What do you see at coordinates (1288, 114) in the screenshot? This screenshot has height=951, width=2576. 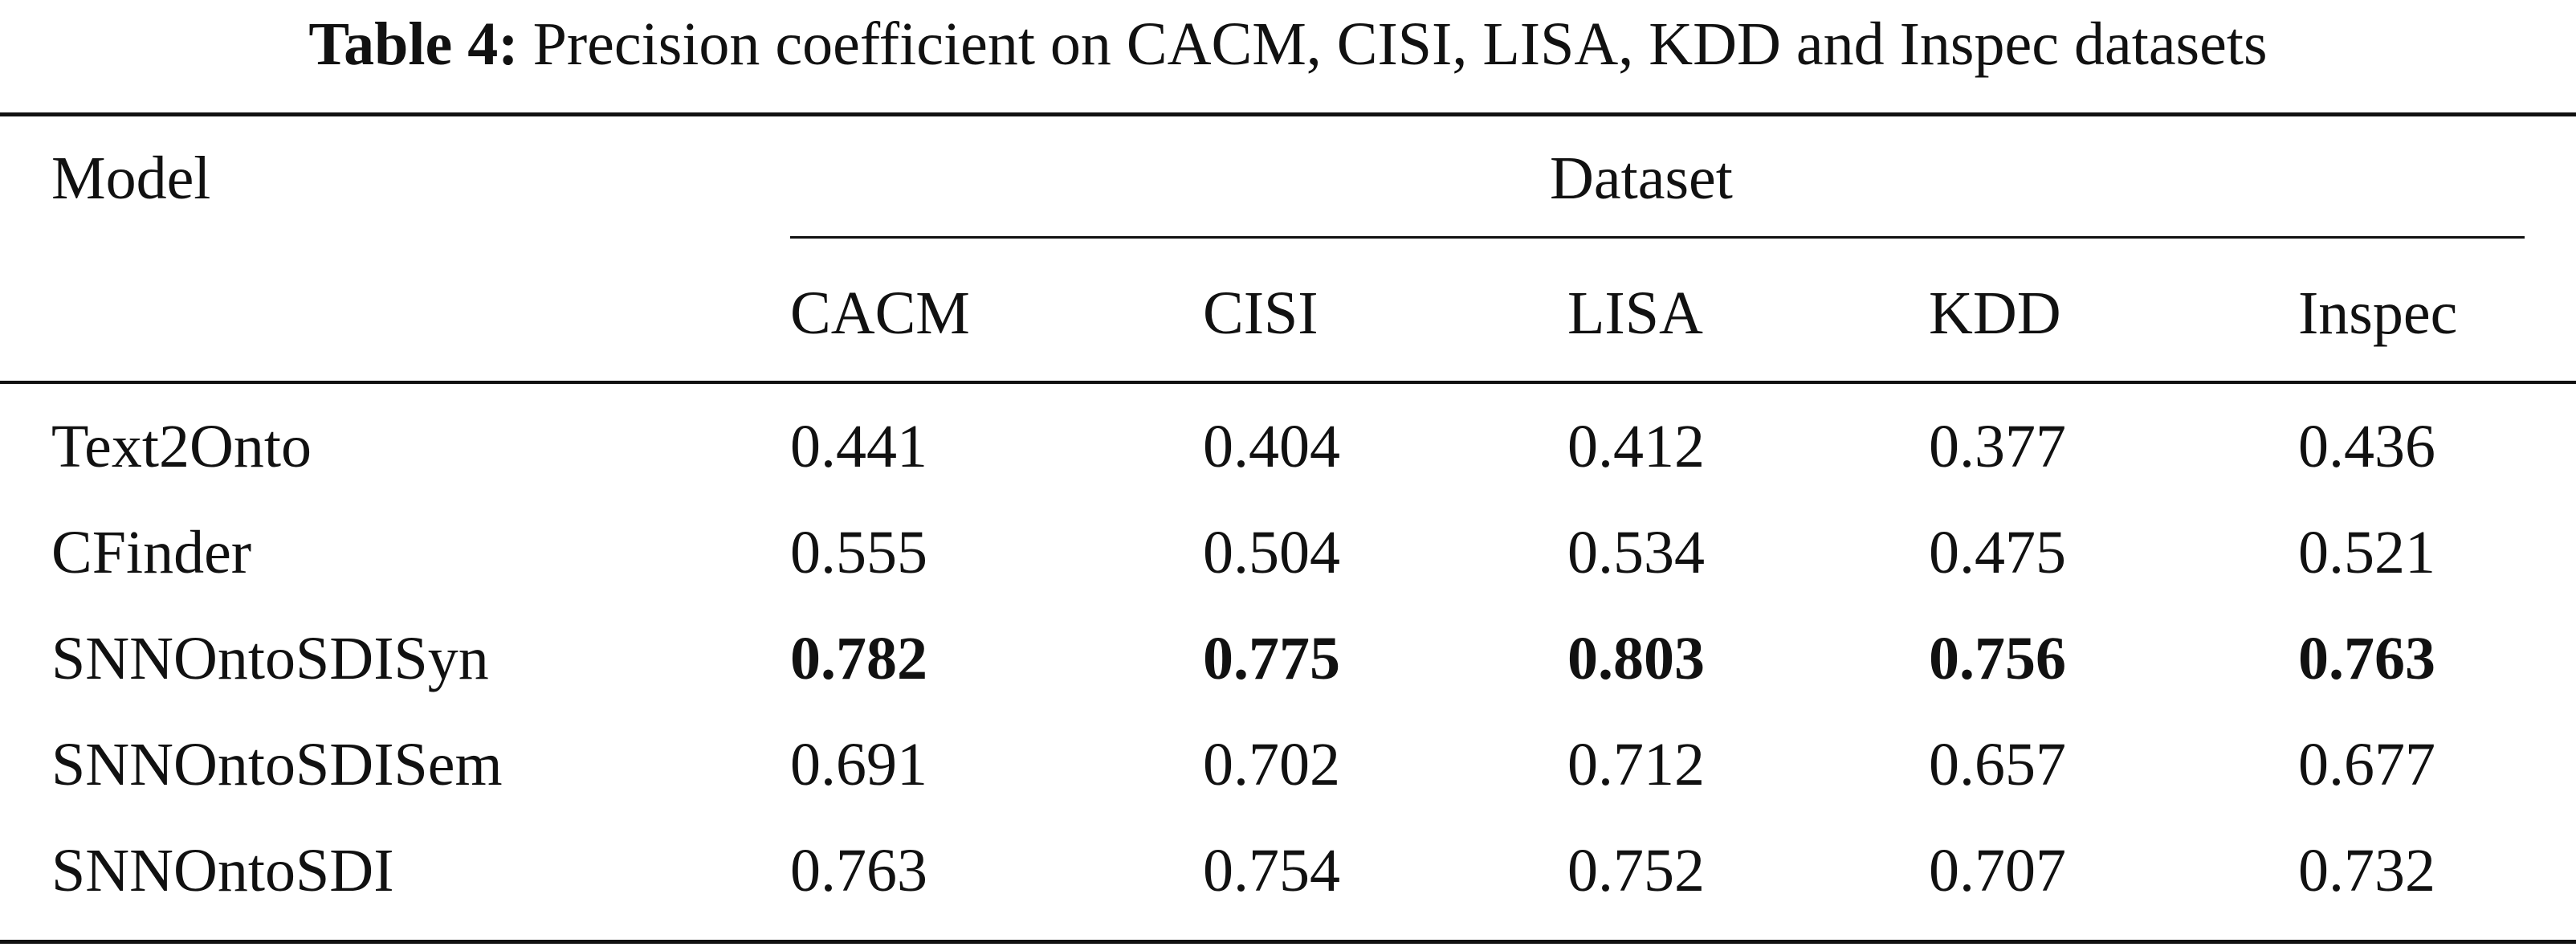 I see `table-top-rule` at bounding box center [1288, 114].